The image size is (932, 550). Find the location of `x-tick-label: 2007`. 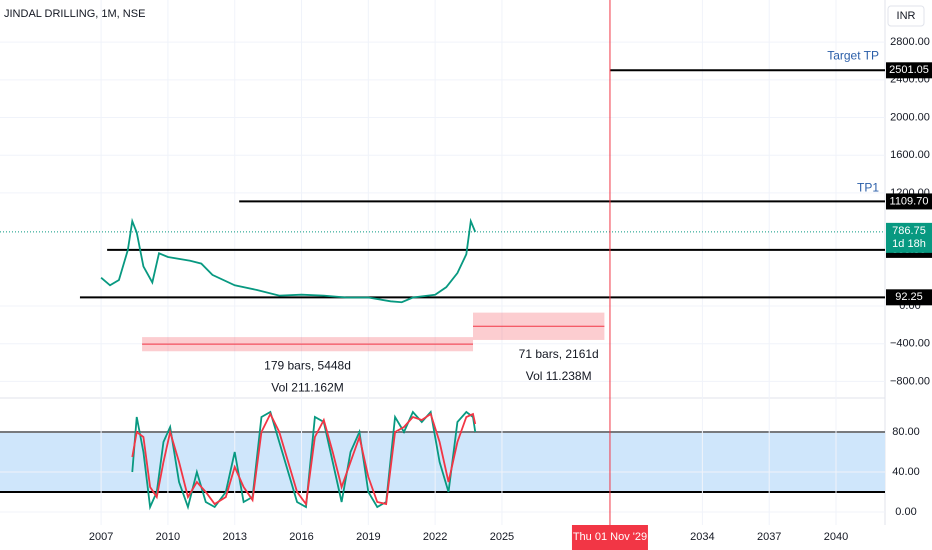

x-tick-label: 2007 is located at coordinates (101, 537).